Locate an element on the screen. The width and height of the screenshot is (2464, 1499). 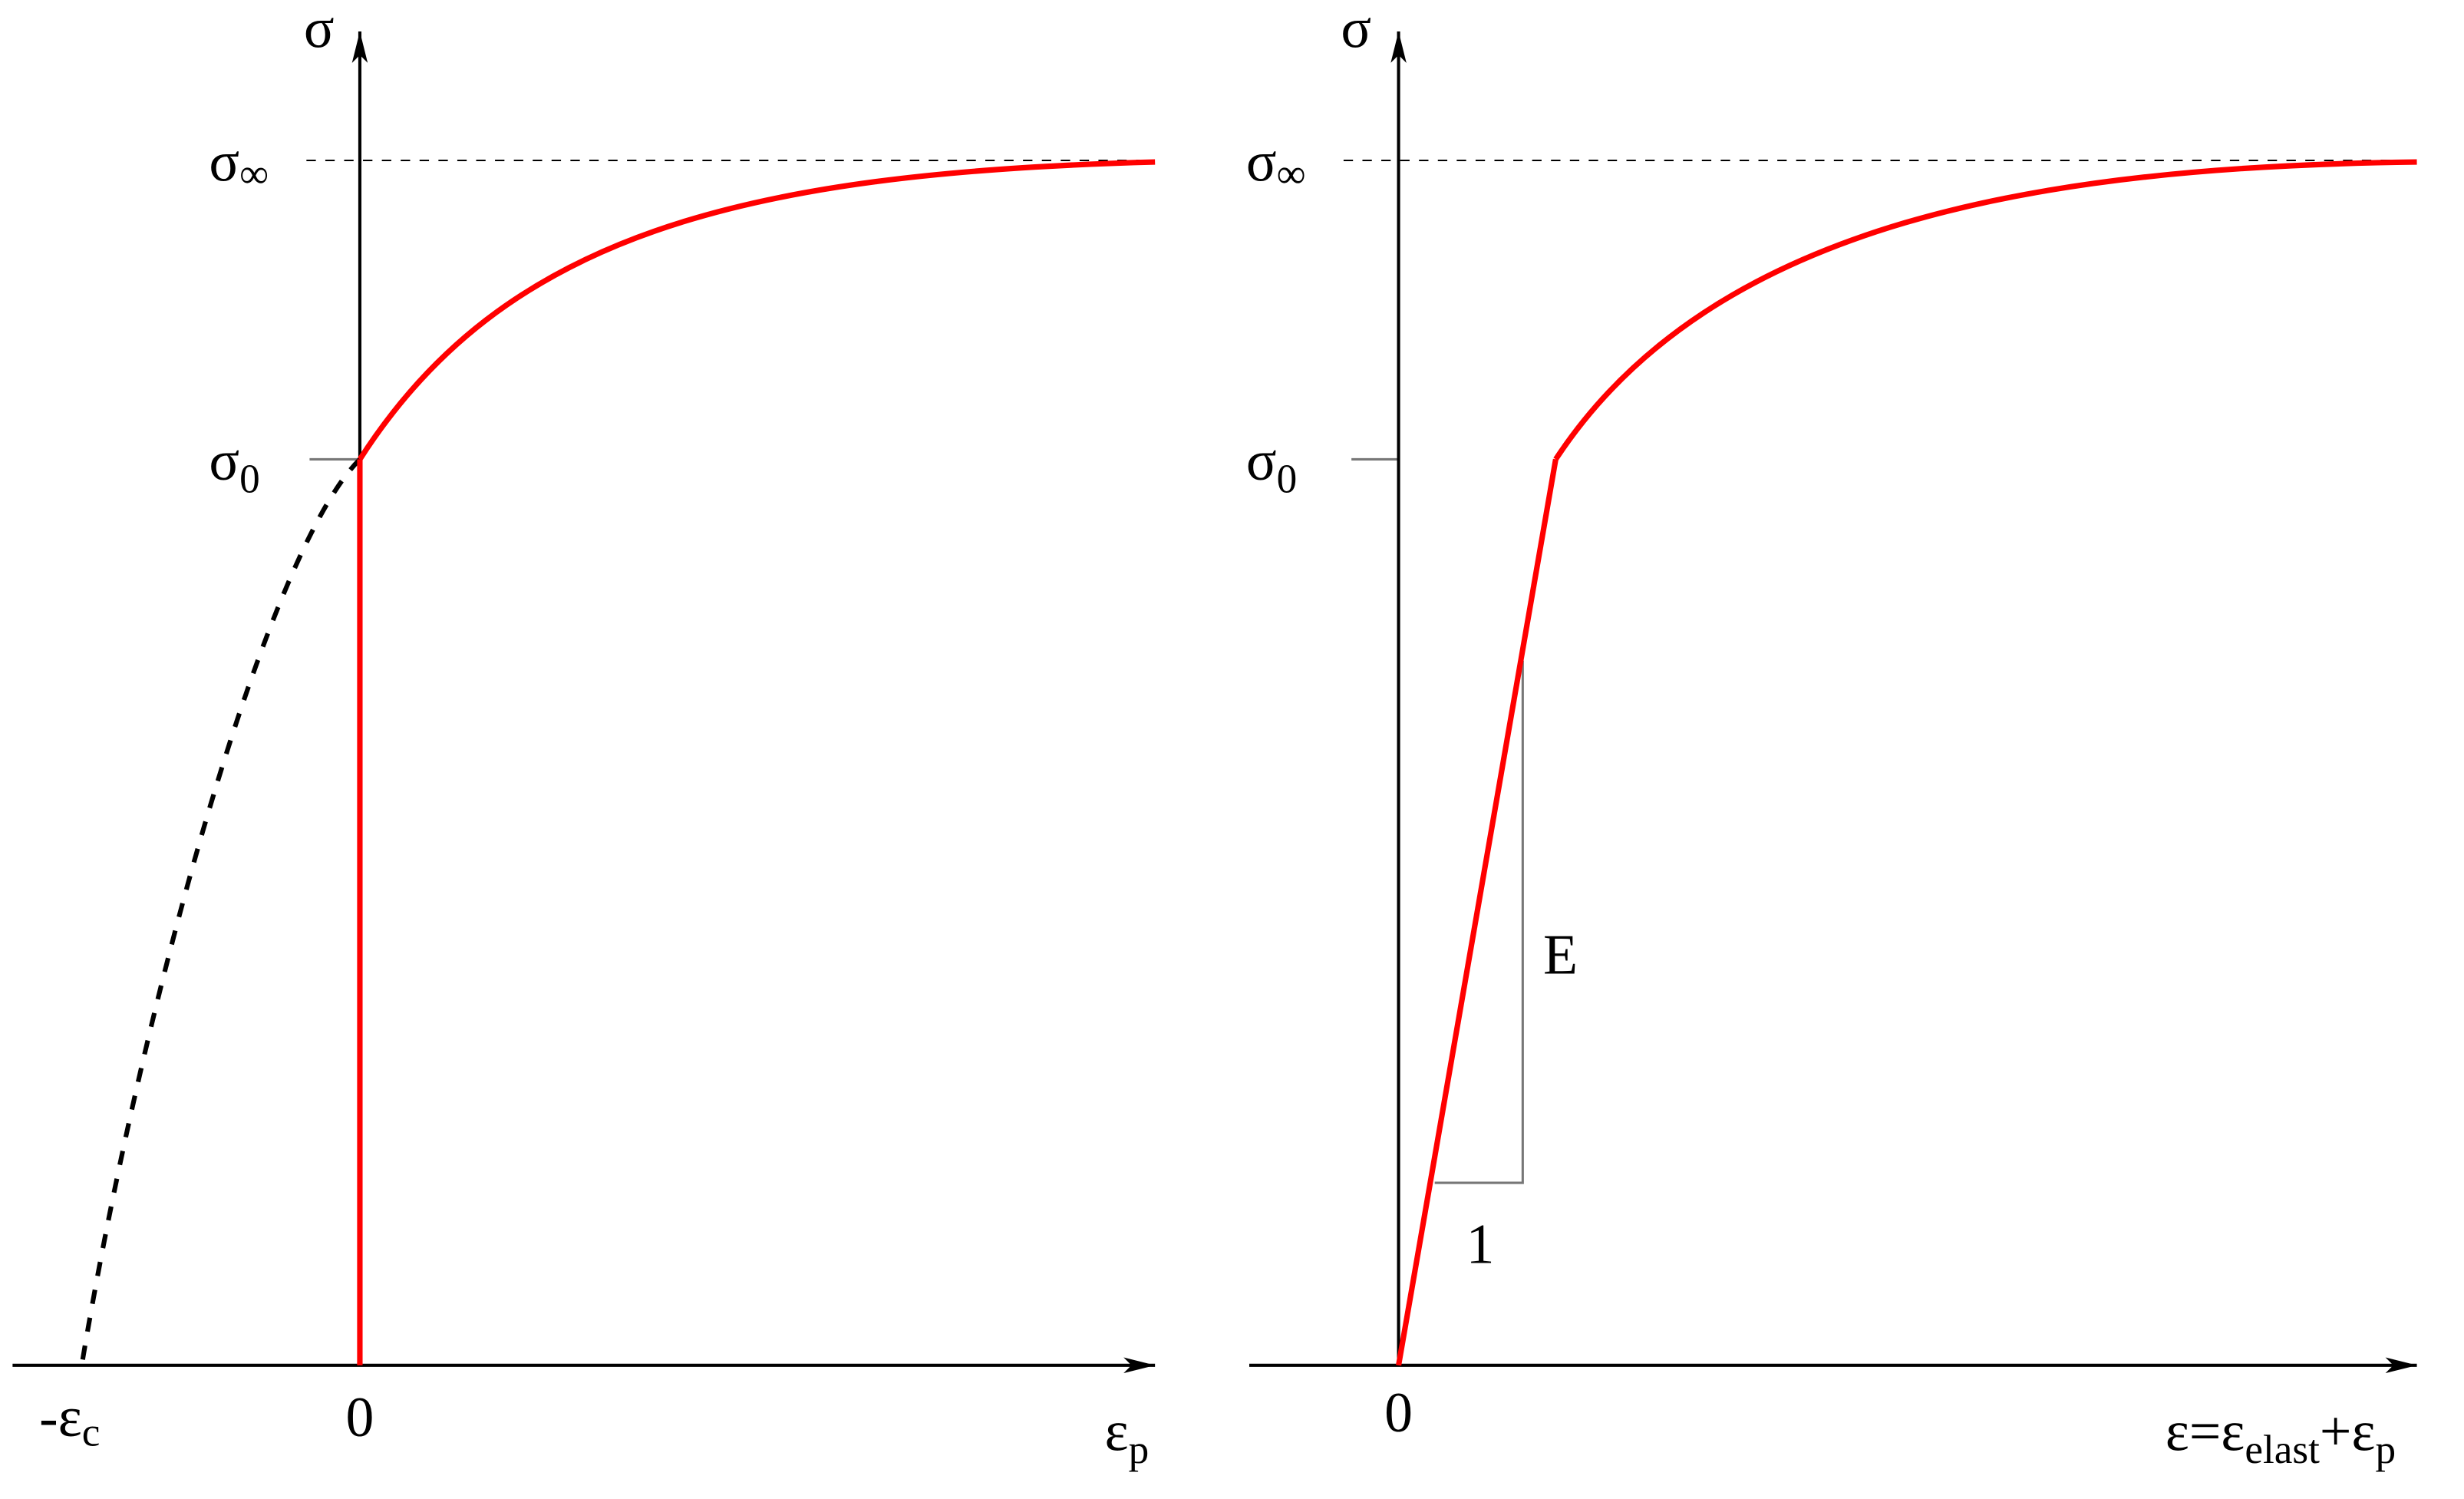
part: +ε is located at coordinates (2348, 1430).